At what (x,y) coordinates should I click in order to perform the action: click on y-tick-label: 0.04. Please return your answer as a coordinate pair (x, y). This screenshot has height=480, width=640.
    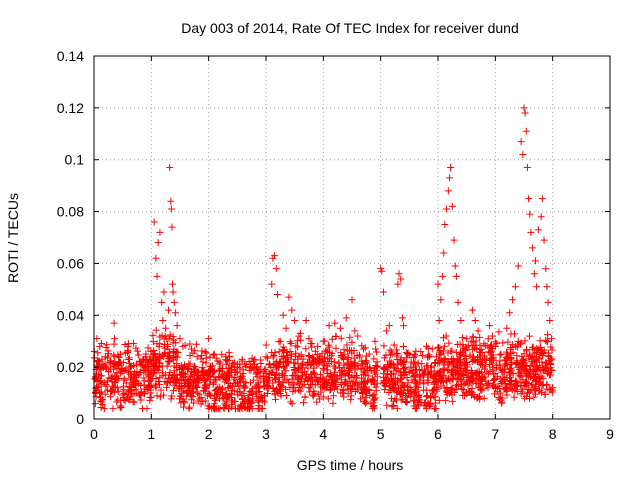
    Looking at the image, I should click on (70, 315).